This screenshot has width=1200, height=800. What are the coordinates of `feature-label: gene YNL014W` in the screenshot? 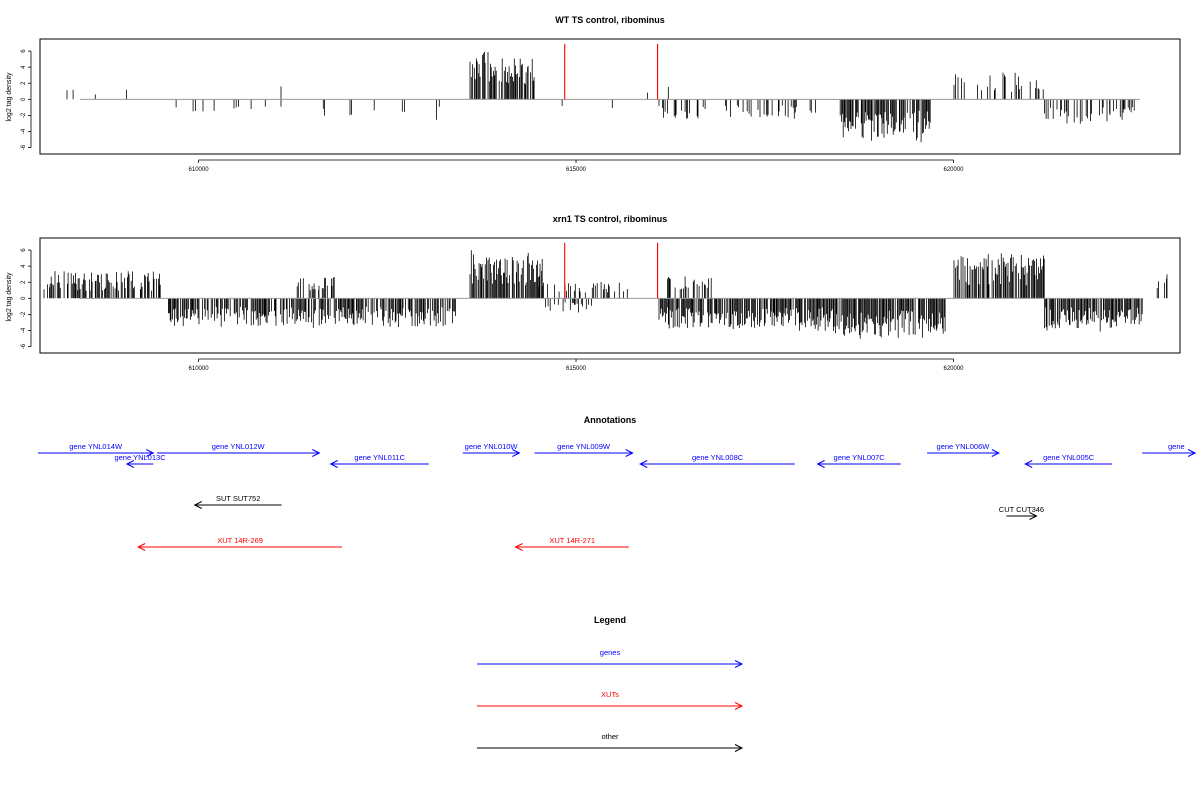 It's located at (96, 446).